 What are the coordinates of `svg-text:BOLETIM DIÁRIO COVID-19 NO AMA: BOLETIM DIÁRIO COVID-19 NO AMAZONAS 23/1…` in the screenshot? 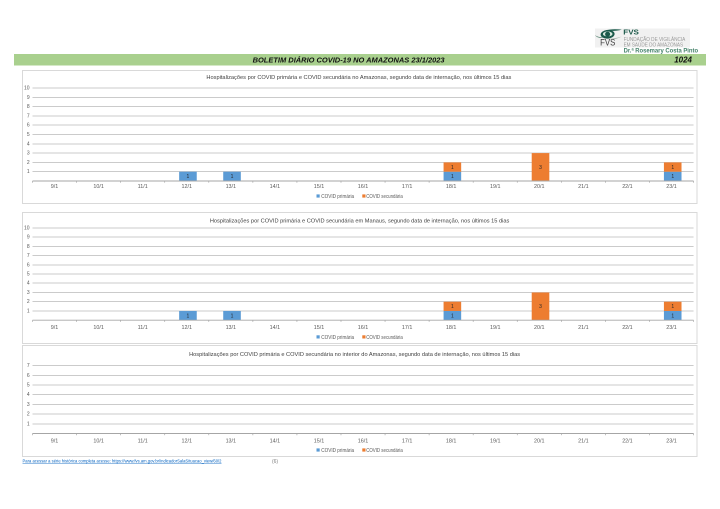 It's located at (349, 59).